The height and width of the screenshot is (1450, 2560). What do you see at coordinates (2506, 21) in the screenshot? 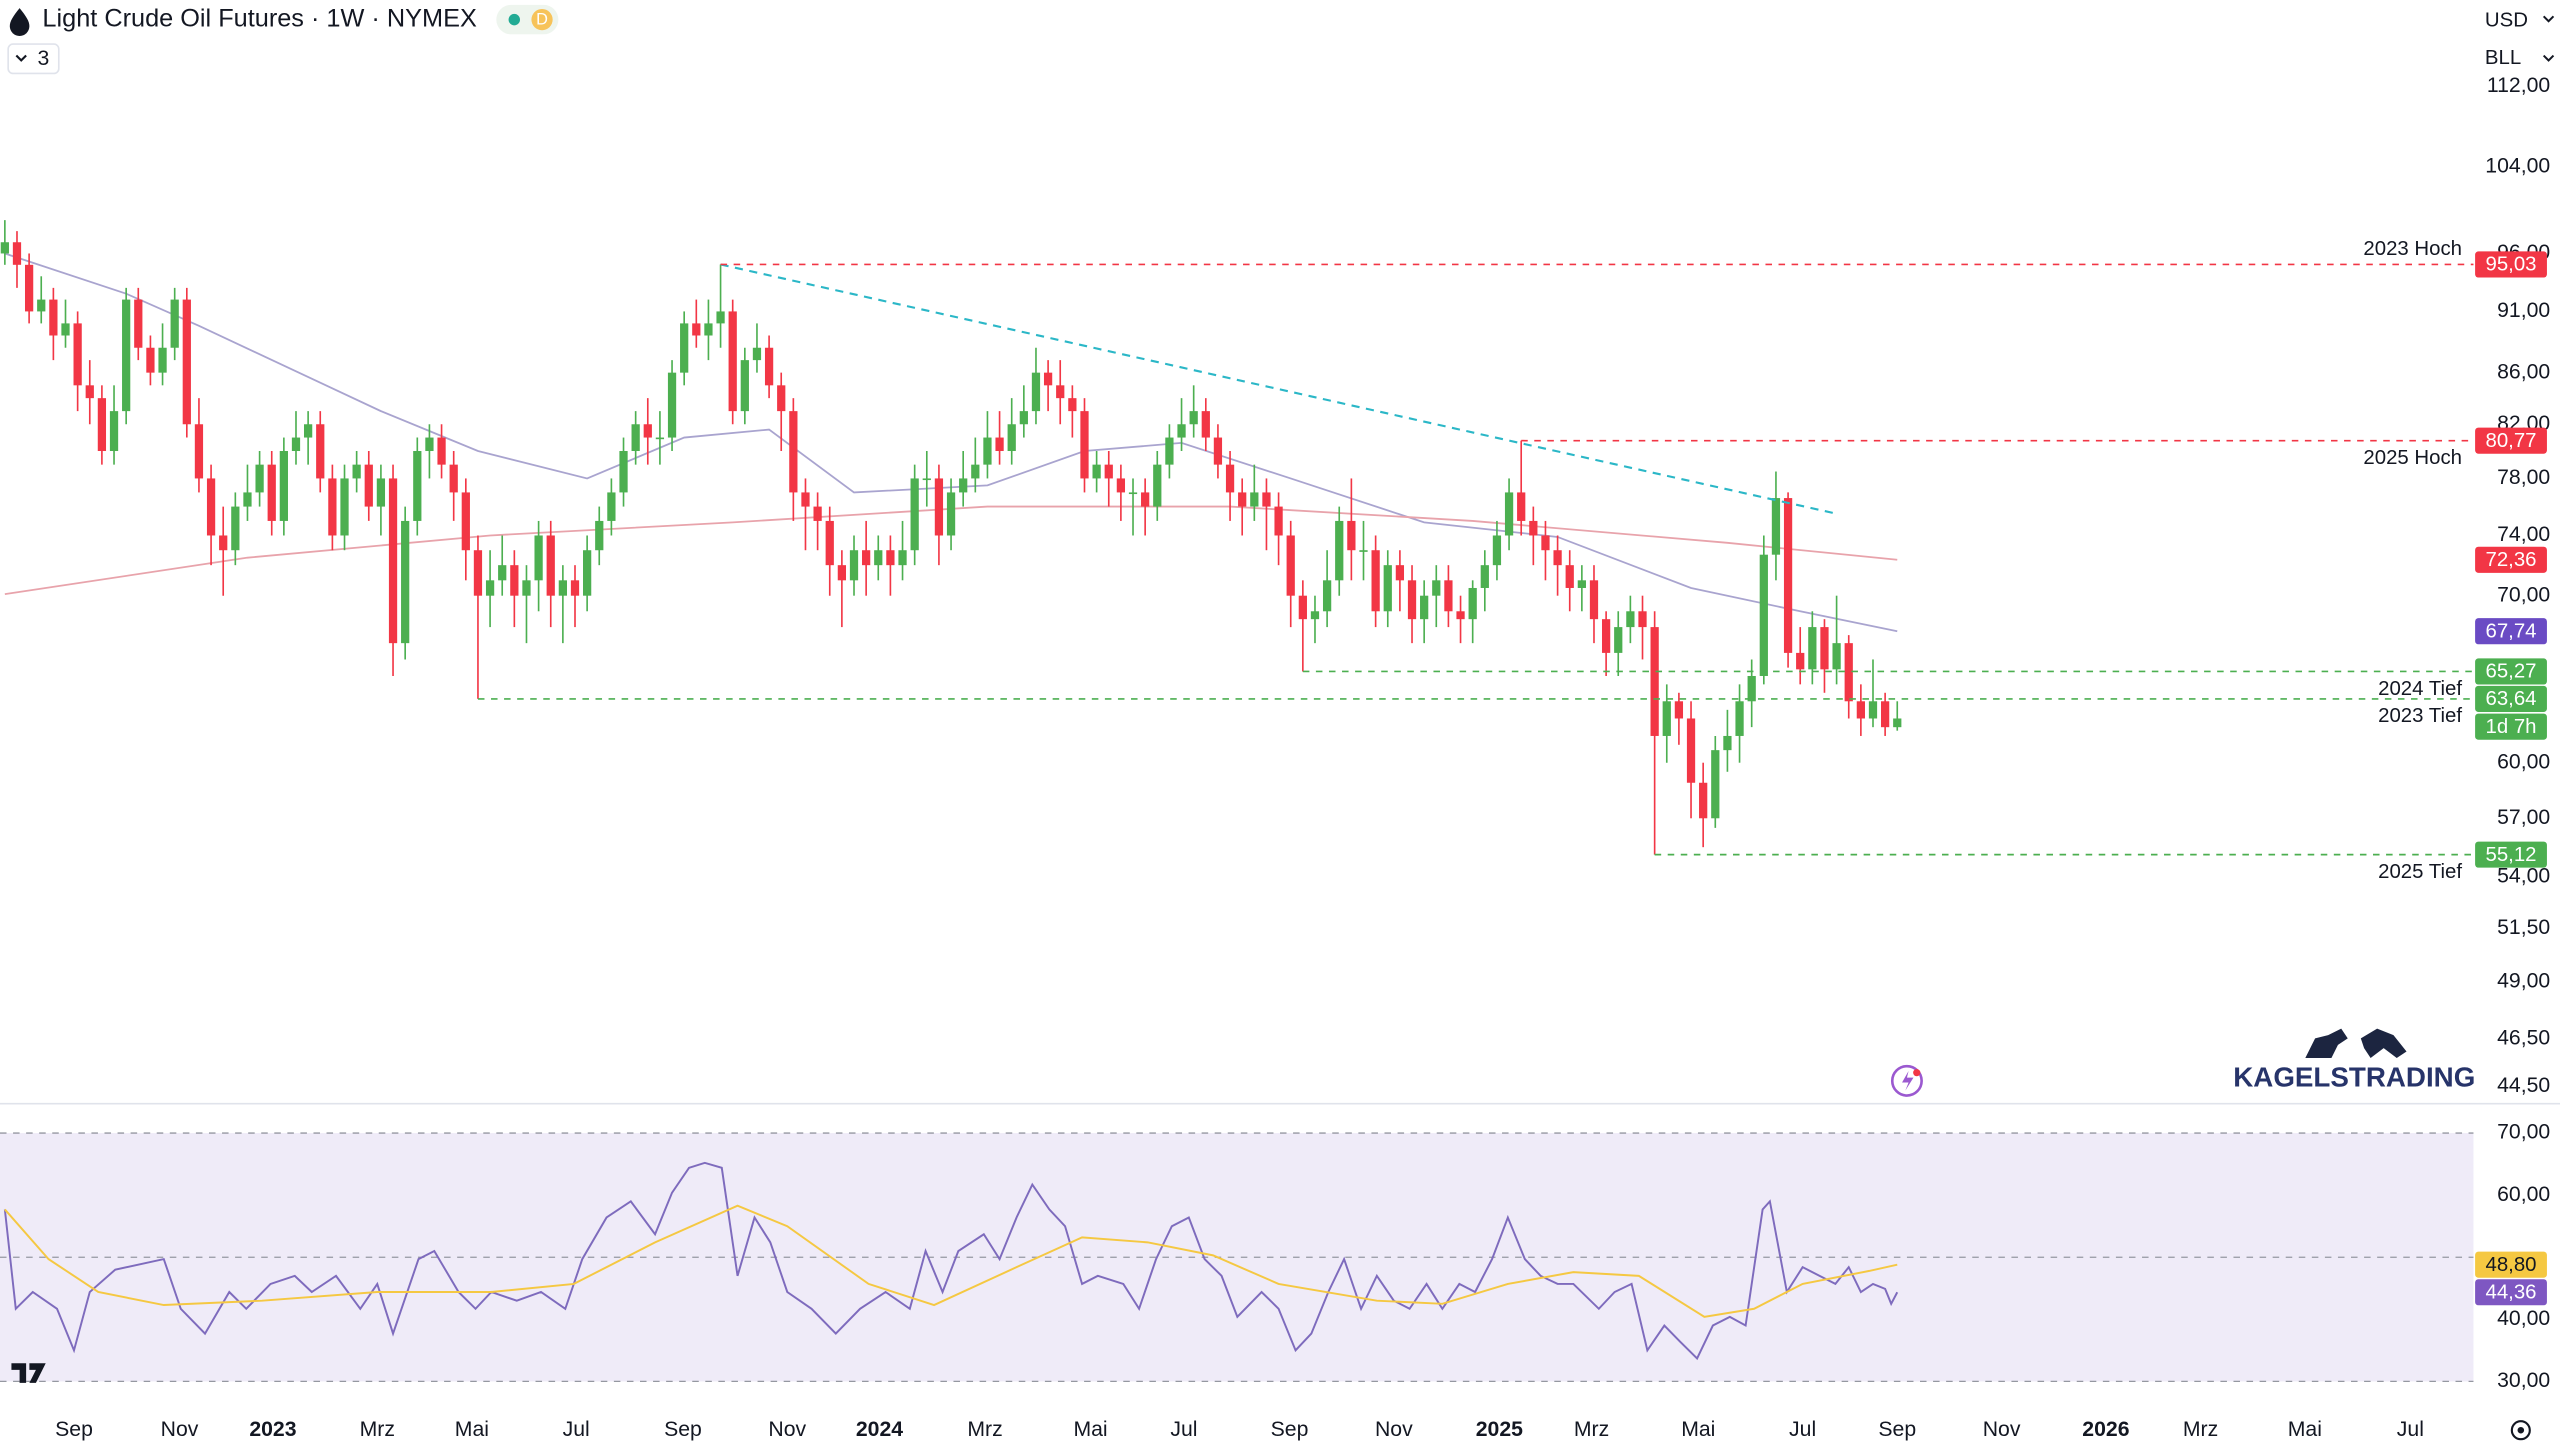
I see `currency-menu: USD` at bounding box center [2506, 21].